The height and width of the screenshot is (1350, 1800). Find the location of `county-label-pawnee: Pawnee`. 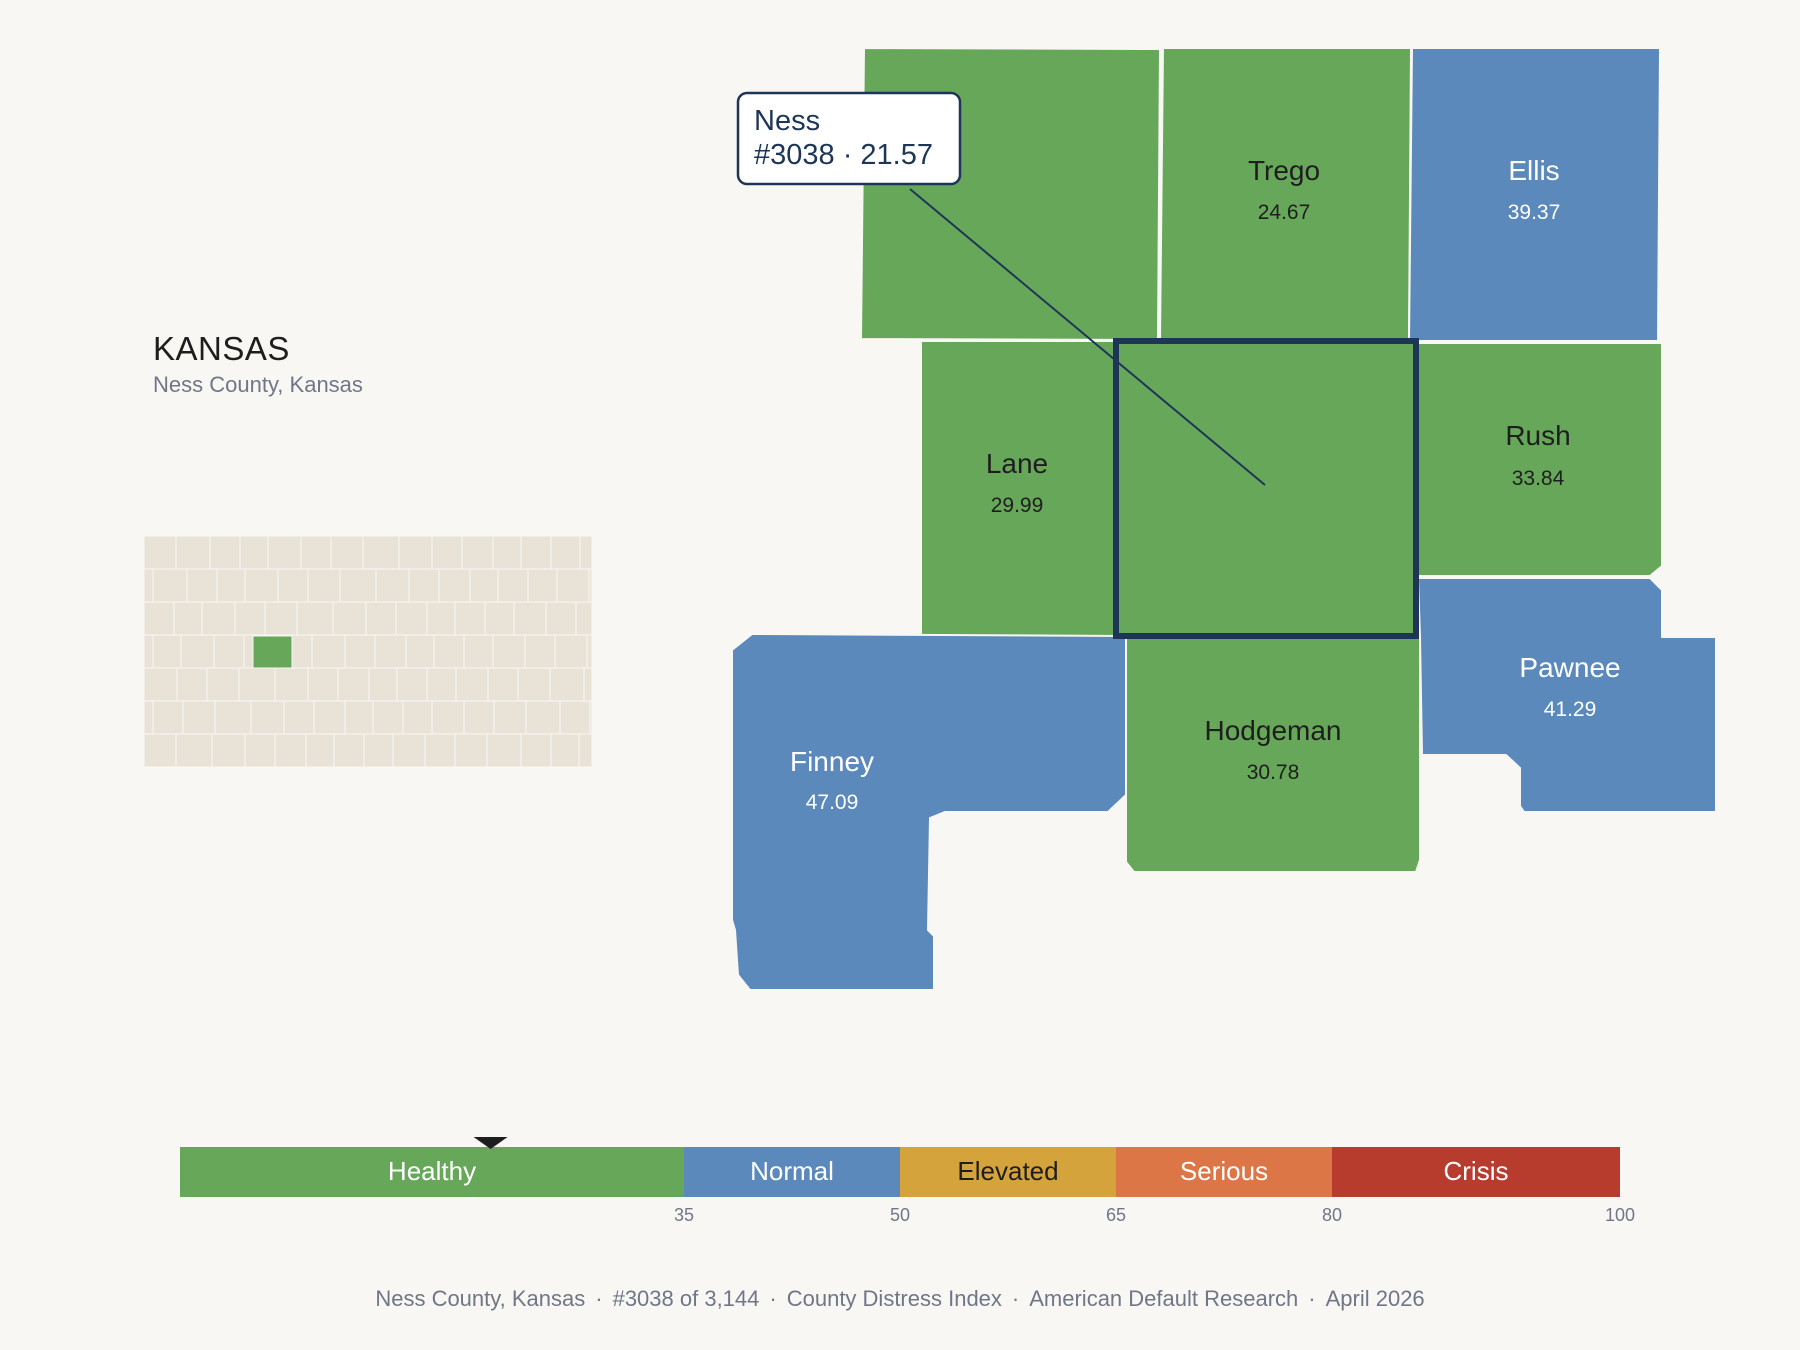

county-label-pawnee: Pawnee is located at coordinates (1569, 667).